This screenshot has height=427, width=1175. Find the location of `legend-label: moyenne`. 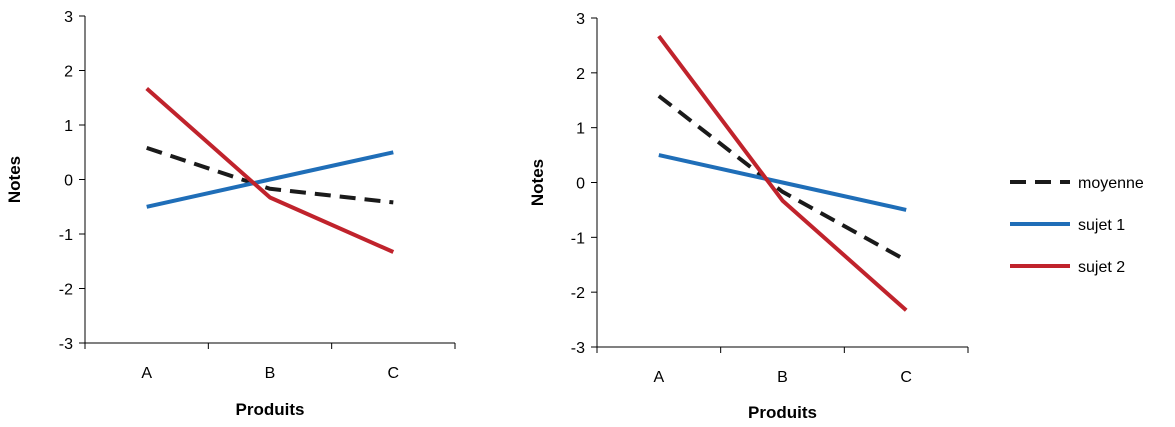

legend-label: moyenne is located at coordinates (1111, 183).